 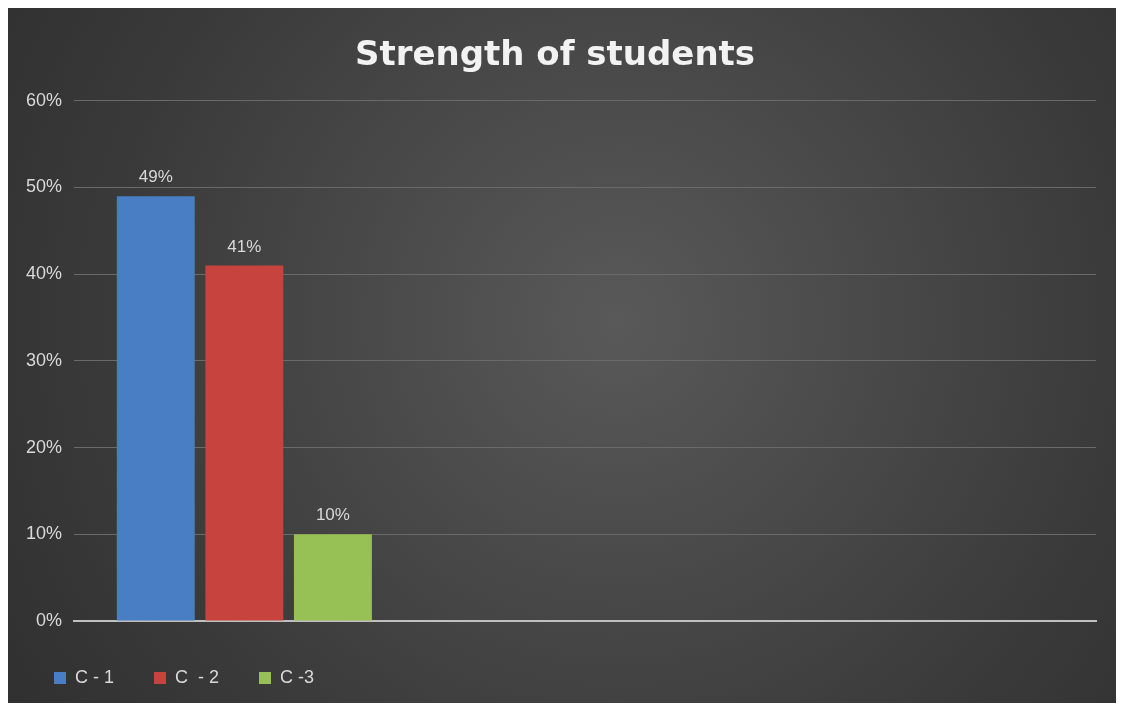 What do you see at coordinates (155, 177) in the screenshot?
I see `data-label: 49%` at bounding box center [155, 177].